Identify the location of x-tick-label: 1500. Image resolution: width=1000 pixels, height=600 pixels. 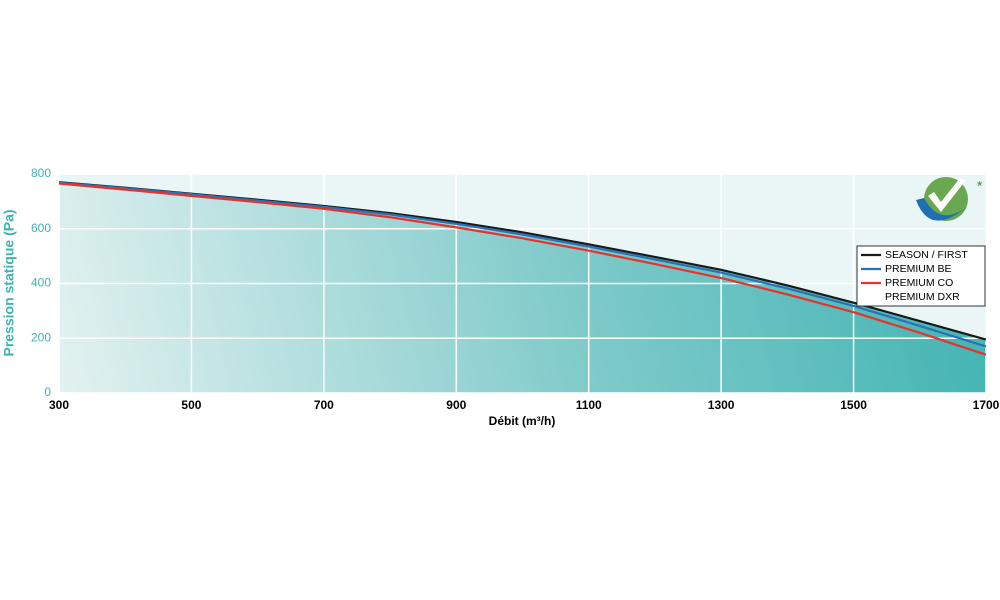
(853, 405).